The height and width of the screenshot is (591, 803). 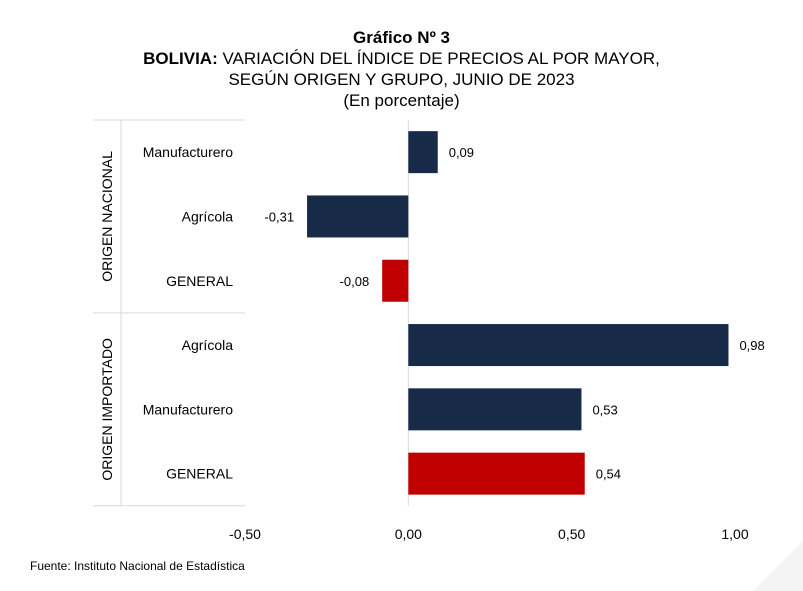 I want to click on x-tick-label: -0,50, so click(x=245, y=534).